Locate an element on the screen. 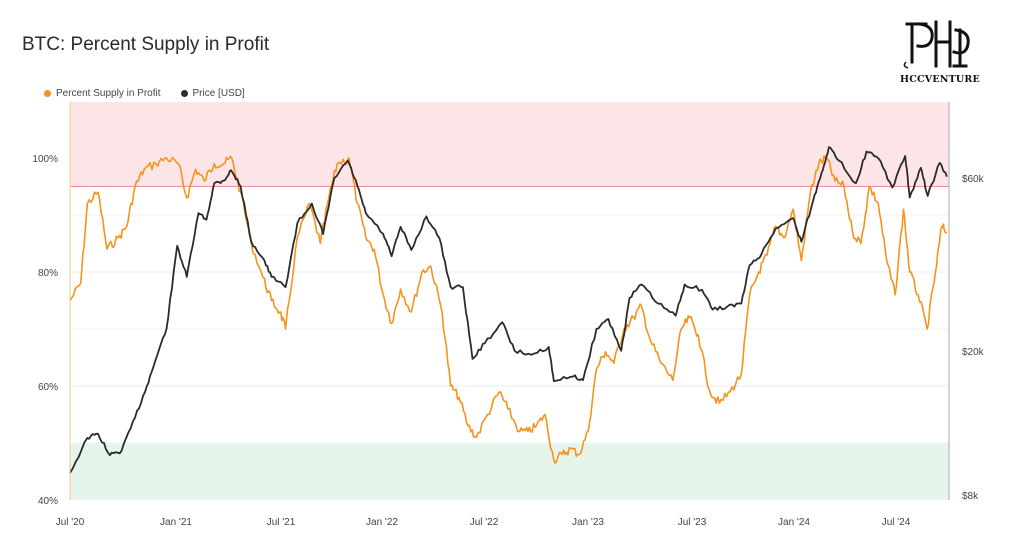 The width and height of the screenshot is (1024, 542). x-tick-label: Jul '23 is located at coordinates (692, 522).